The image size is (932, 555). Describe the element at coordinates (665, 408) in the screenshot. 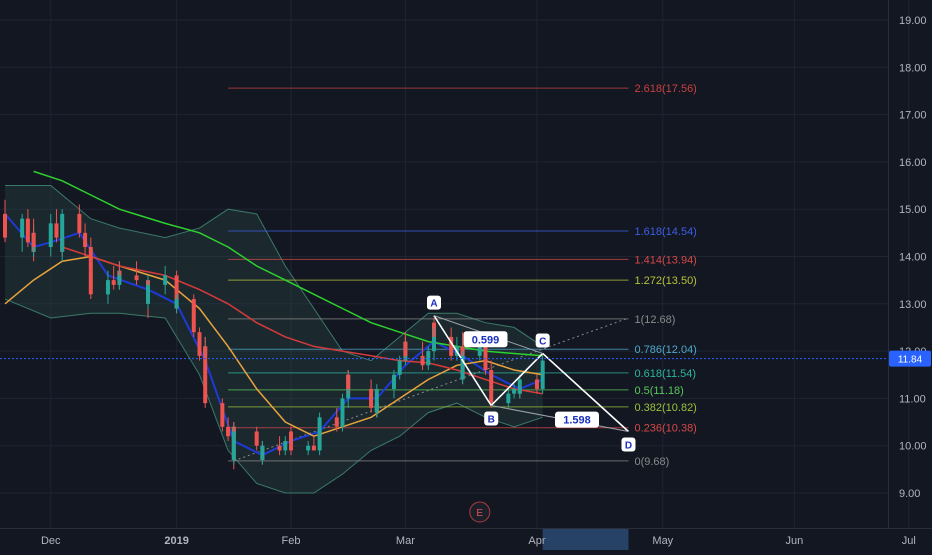

I see `fib-level-label: 0.382(10.82)` at that location.